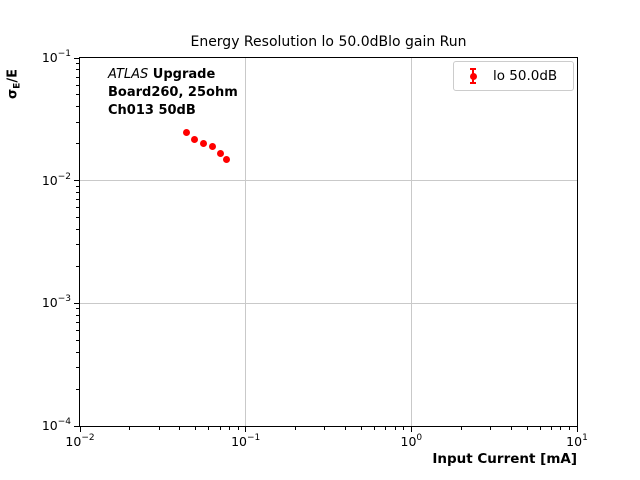 Image resolution: width=640 pixels, height=480 pixels. I want to click on y-tick-label: 10⁻³, so click(56, 302).